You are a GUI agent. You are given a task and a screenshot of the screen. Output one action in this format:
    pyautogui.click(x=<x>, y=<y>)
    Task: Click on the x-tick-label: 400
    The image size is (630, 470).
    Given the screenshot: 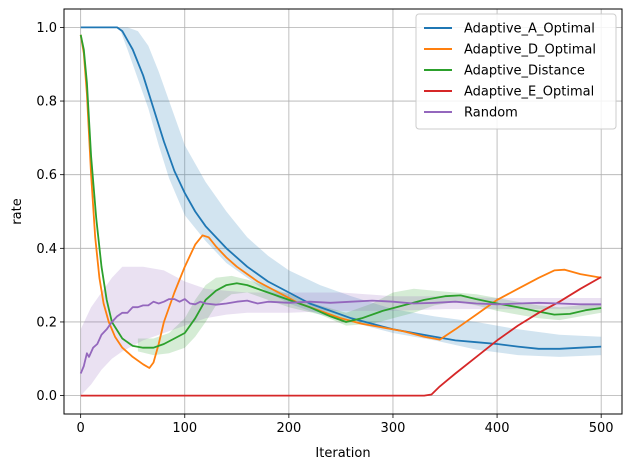 What is the action you would take?
    pyautogui.click(x=497, y=428)
    